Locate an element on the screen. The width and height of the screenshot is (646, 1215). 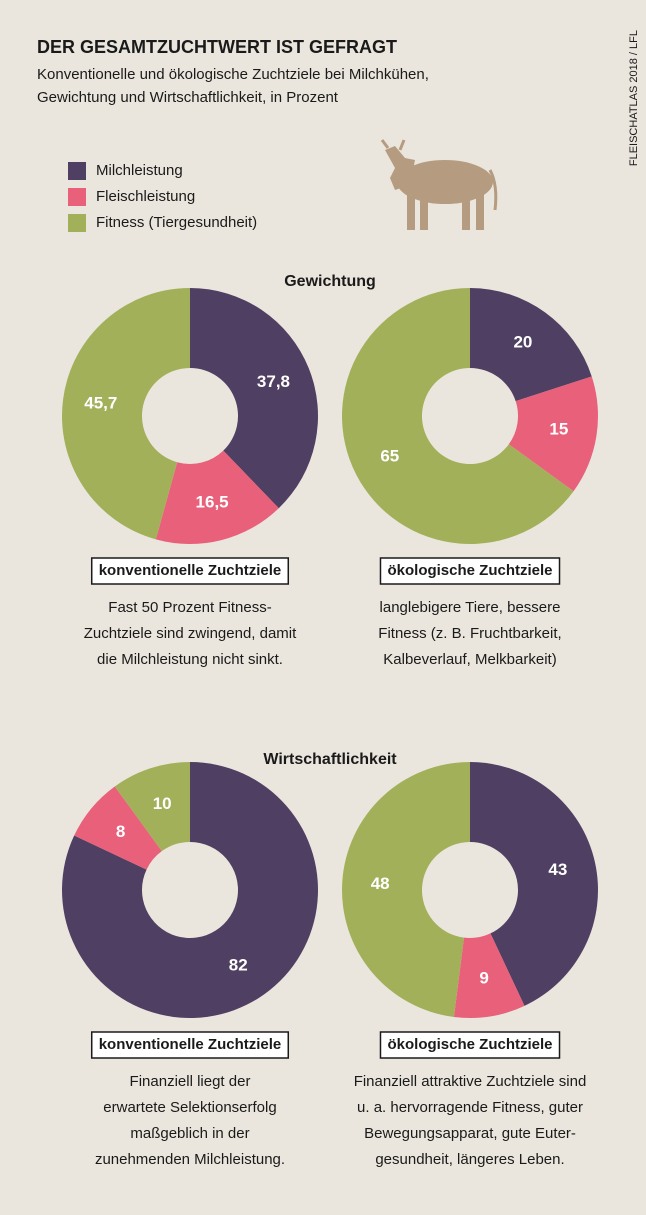
chart-note: erwartete Selektionserfolg is located at coordinates (189, 1107).